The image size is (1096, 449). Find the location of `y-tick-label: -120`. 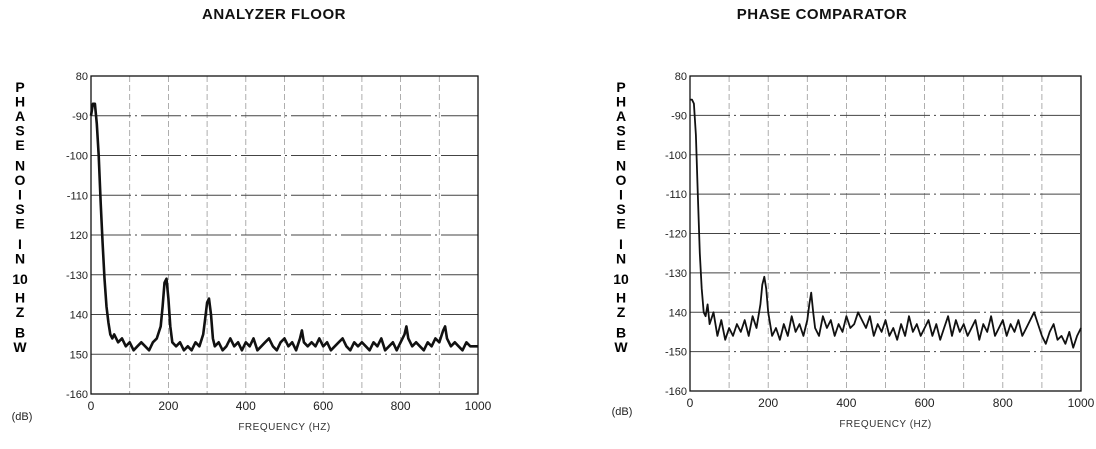

y-tick-label: -120 is located at coordinates (676, 235).